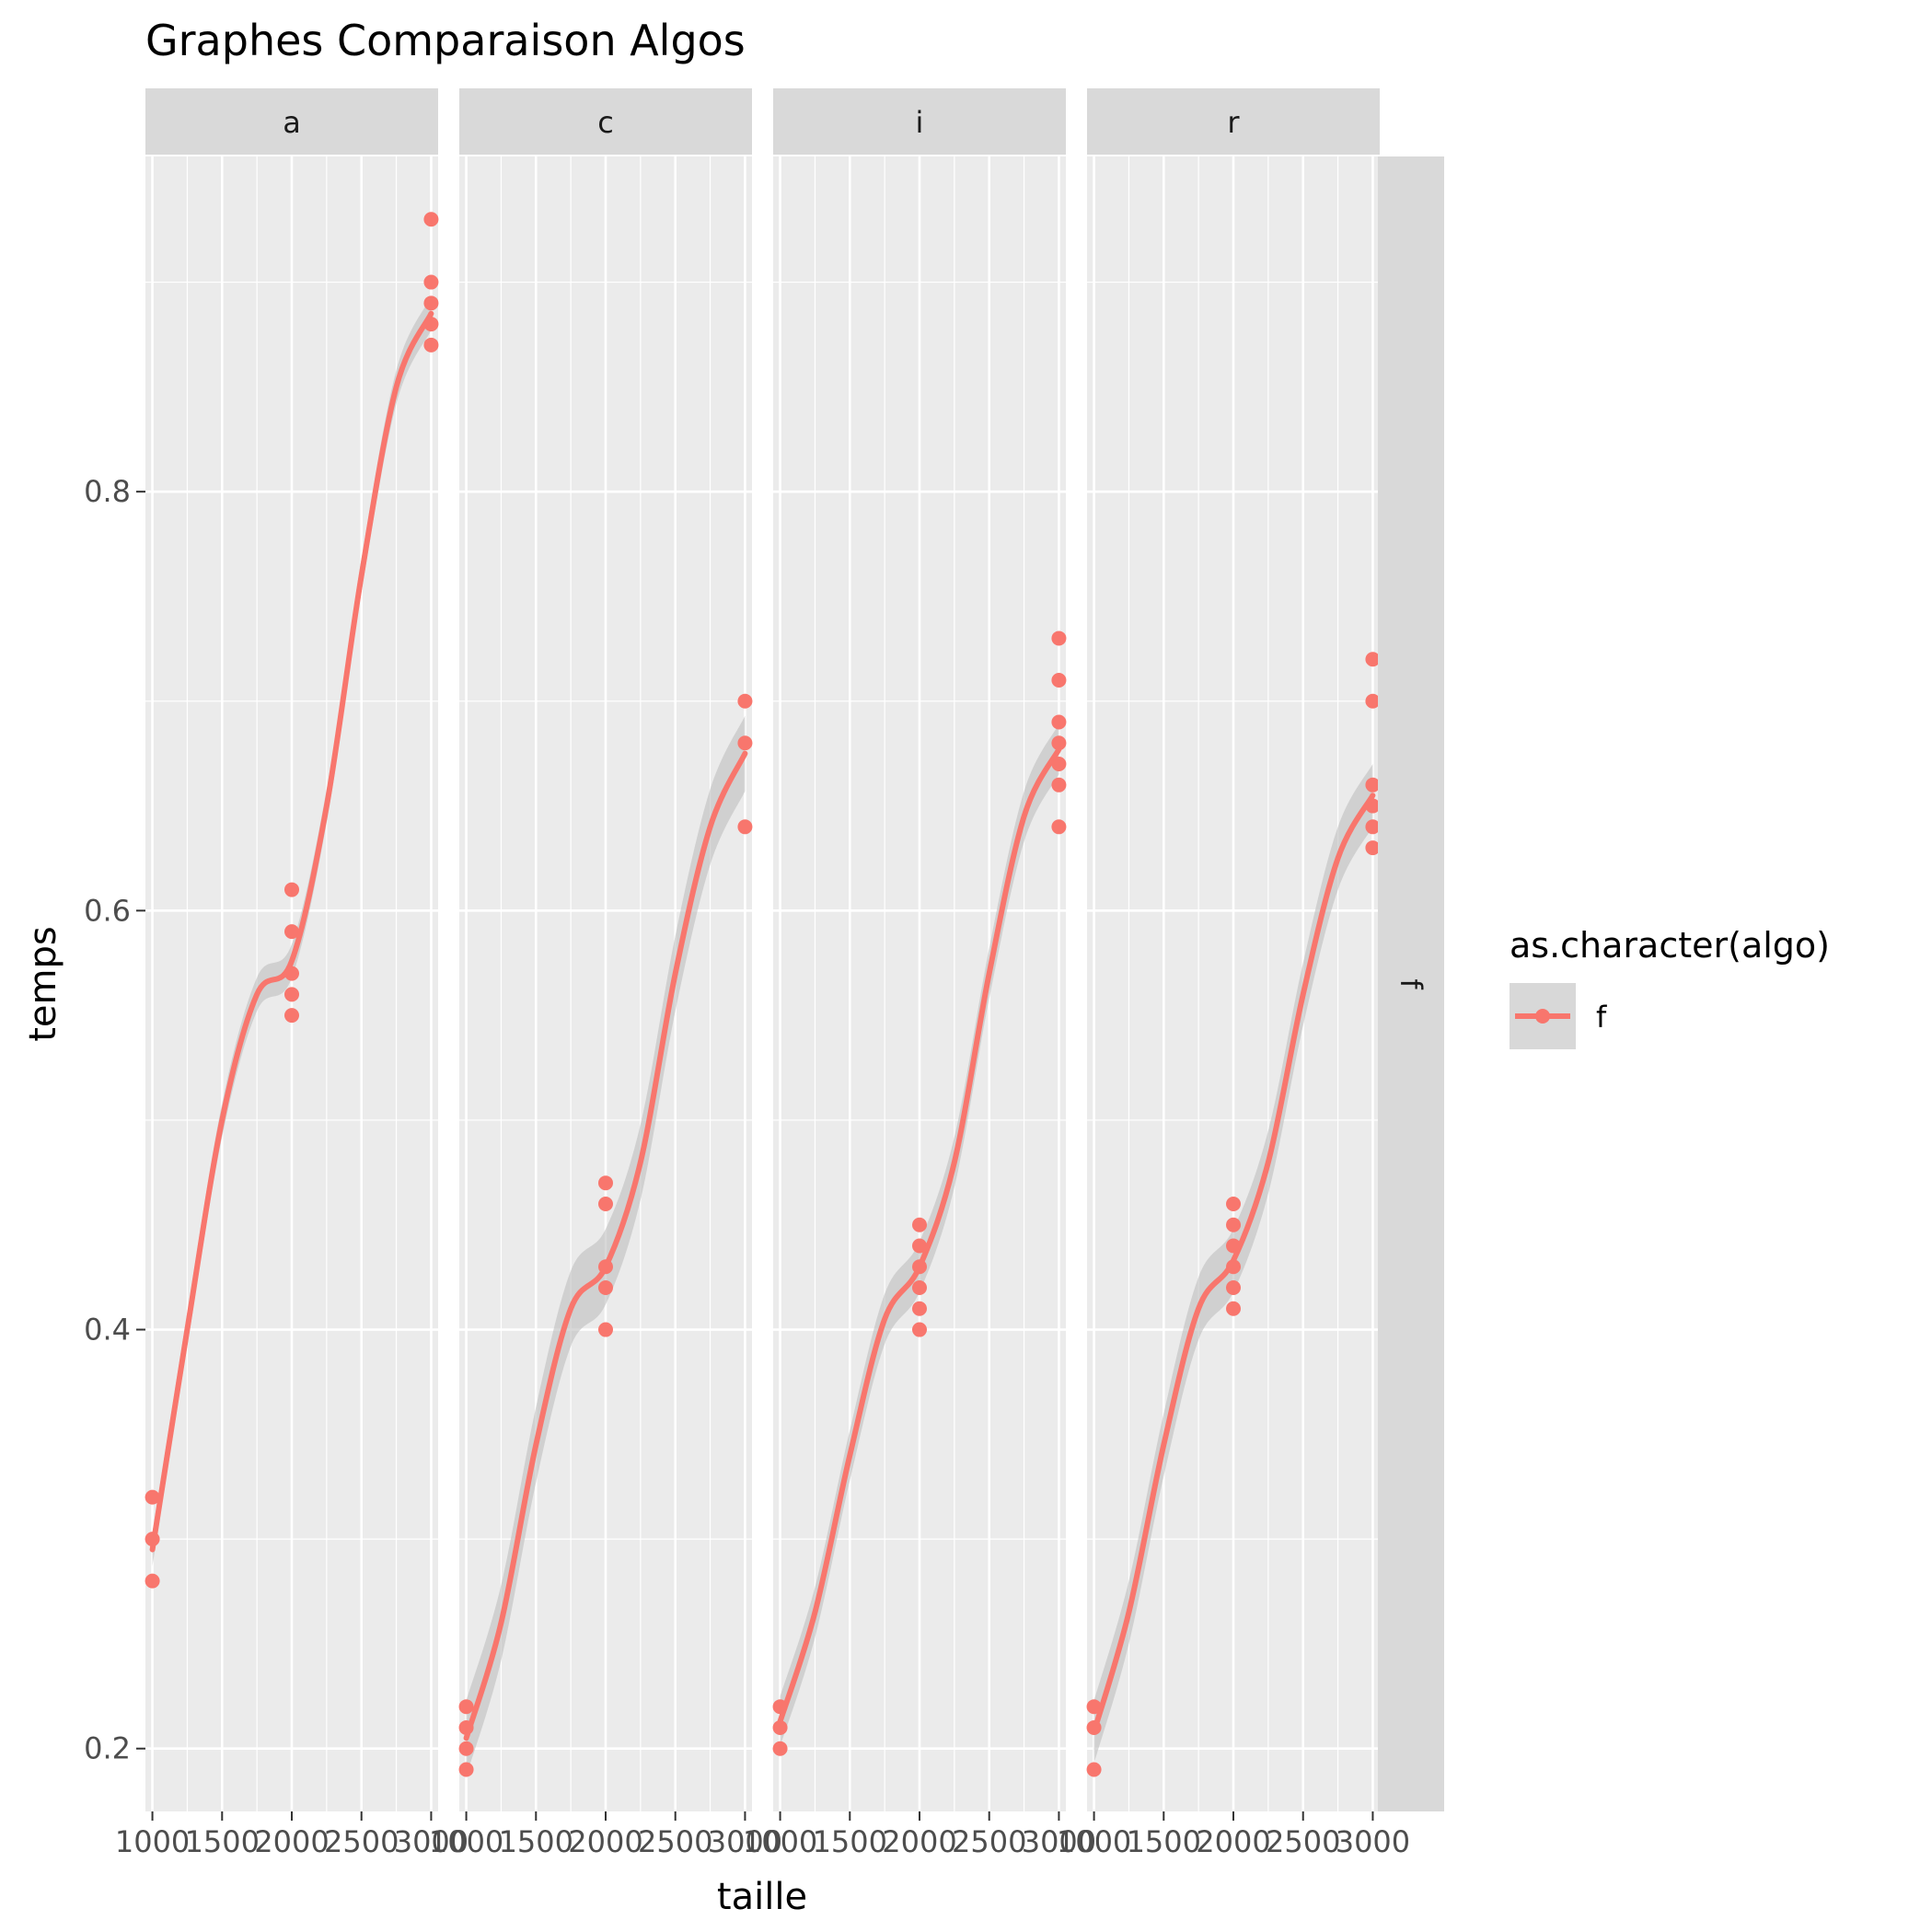  Describe the element at coordinates (108, 1749) in the screenshot. I see `y-tick-label: 0.2` at that location.